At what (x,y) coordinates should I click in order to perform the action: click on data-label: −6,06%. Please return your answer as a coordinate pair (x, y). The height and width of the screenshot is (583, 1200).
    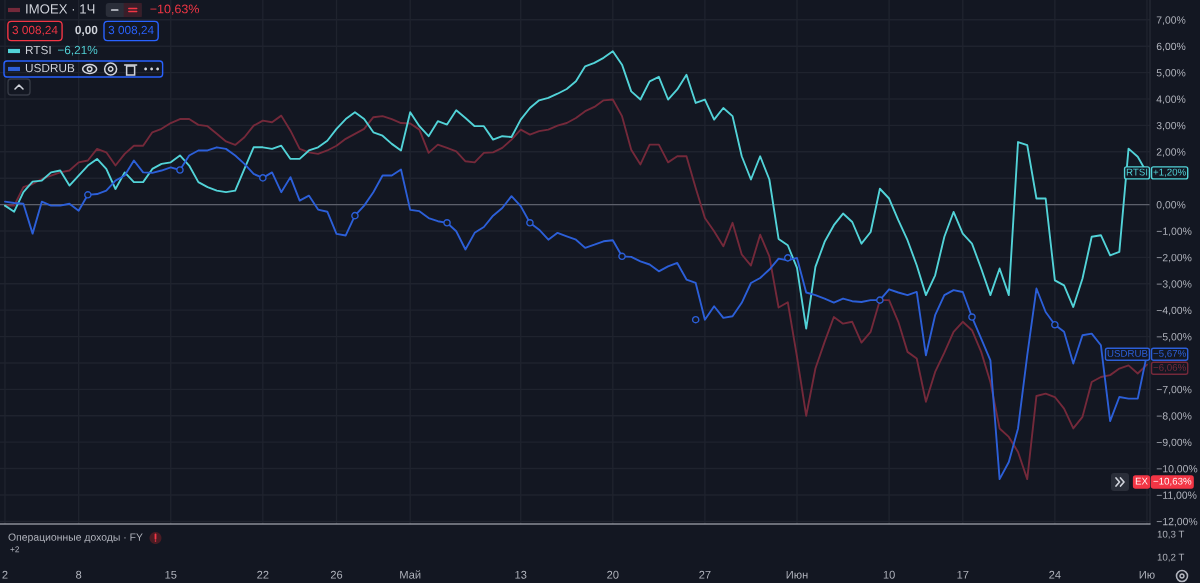
    Looking at the image, I should click on (1169, 368).